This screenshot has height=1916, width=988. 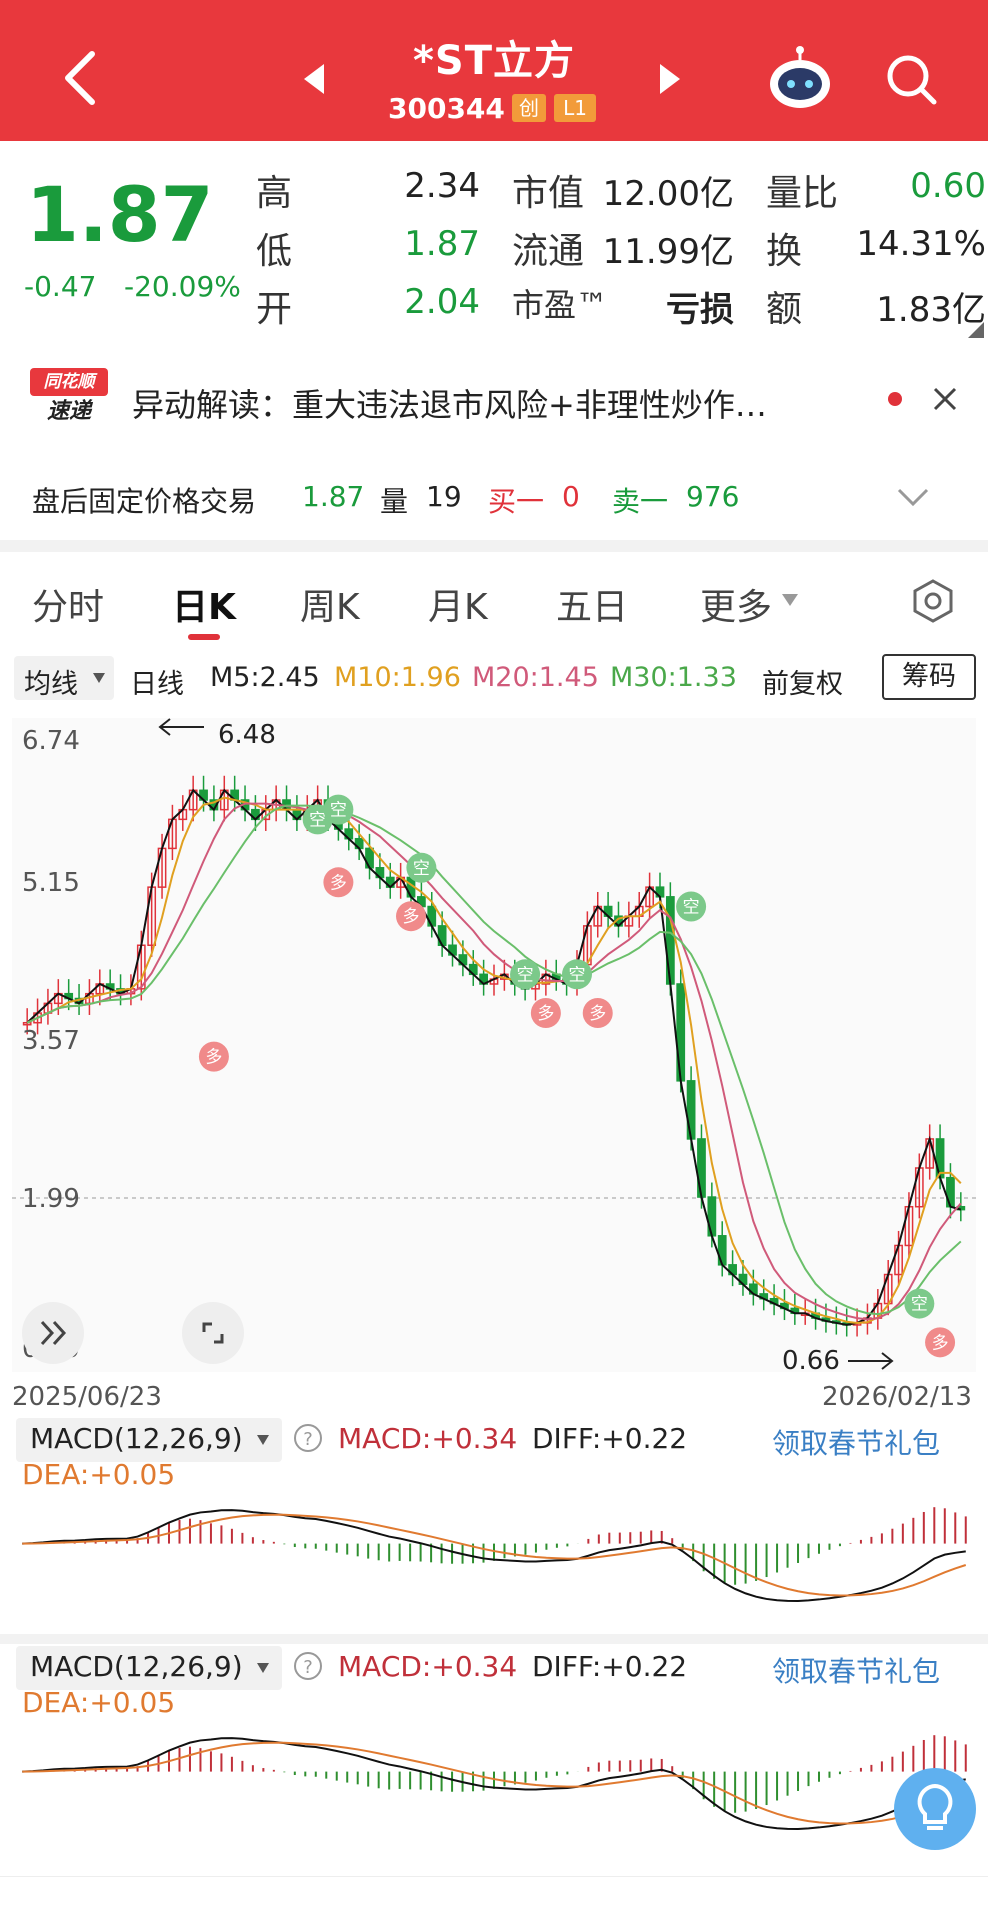 I want to click on x-start-date: 2025/06/23, so click(x=87, y=1397).